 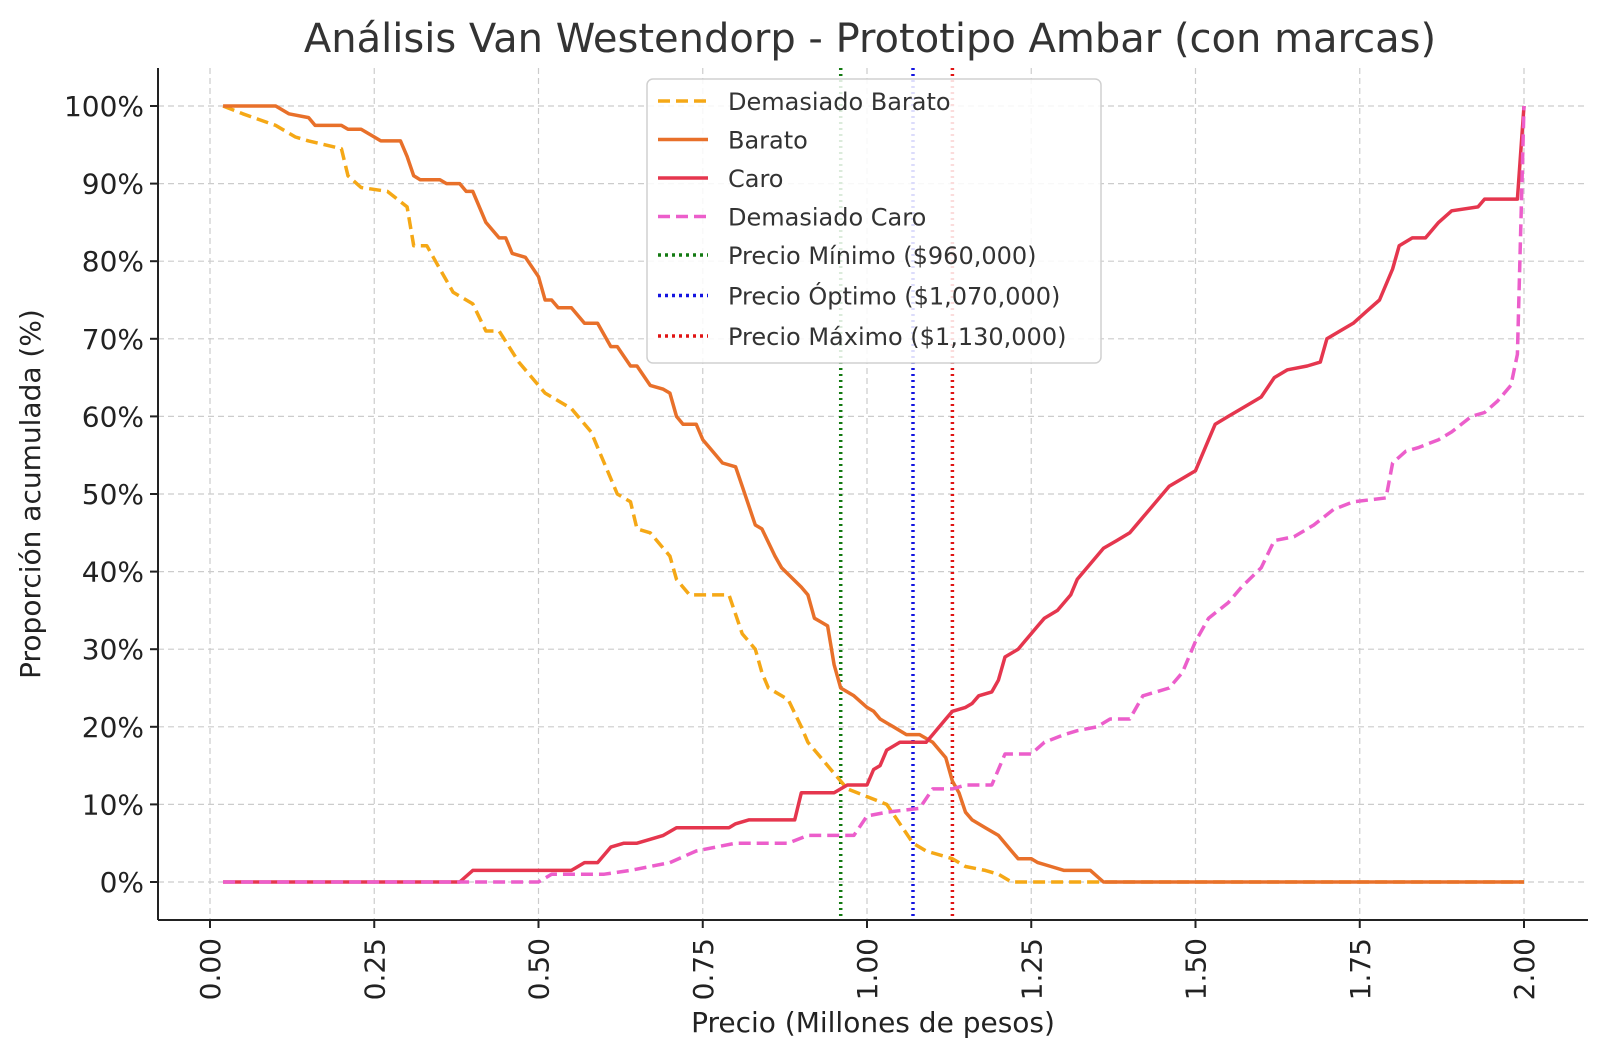 I want to click on y-tick-label: 90%, so click(x=113, y=184).